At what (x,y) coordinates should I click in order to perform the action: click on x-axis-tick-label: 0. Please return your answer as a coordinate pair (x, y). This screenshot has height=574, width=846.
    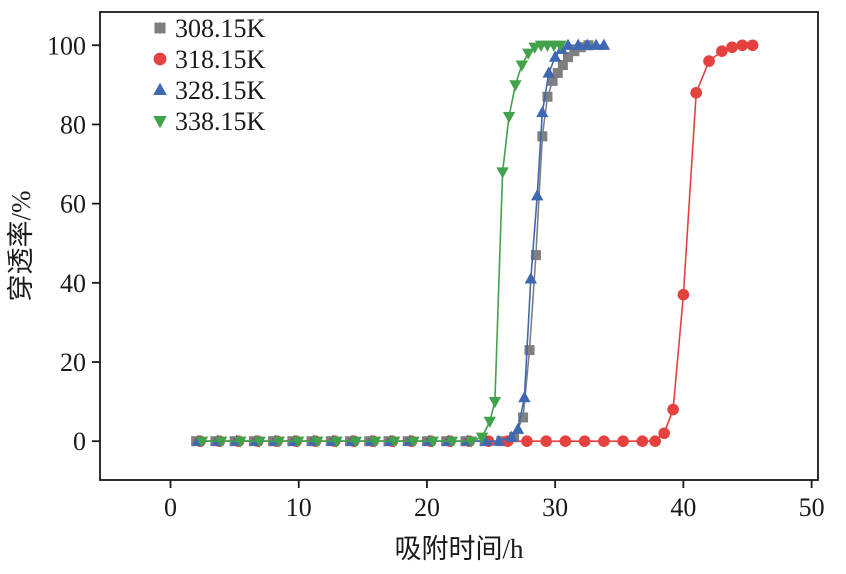
    Looking at the image, I should click on (170, 507).